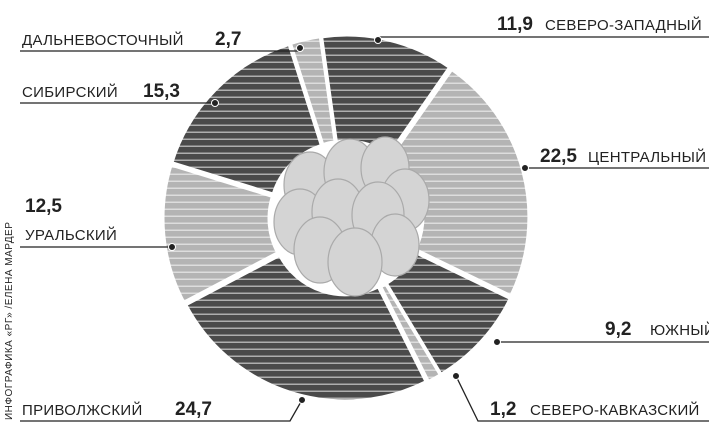 The width and height of the screenshot is (709, 428). I want to click on category-label: ЮЖНЫЙ, so click(679, 330).